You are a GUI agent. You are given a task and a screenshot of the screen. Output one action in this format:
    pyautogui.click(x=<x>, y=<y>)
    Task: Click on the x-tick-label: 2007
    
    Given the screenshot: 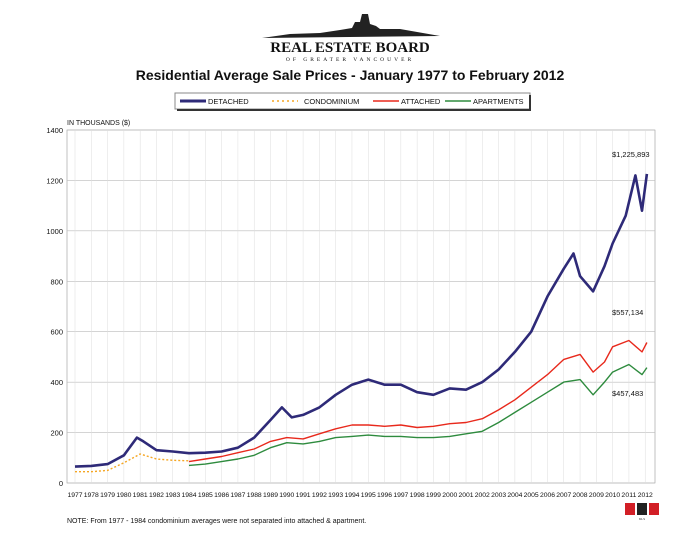 What is the action you would take?
    pyautogui.click(x=563, y=495)
    